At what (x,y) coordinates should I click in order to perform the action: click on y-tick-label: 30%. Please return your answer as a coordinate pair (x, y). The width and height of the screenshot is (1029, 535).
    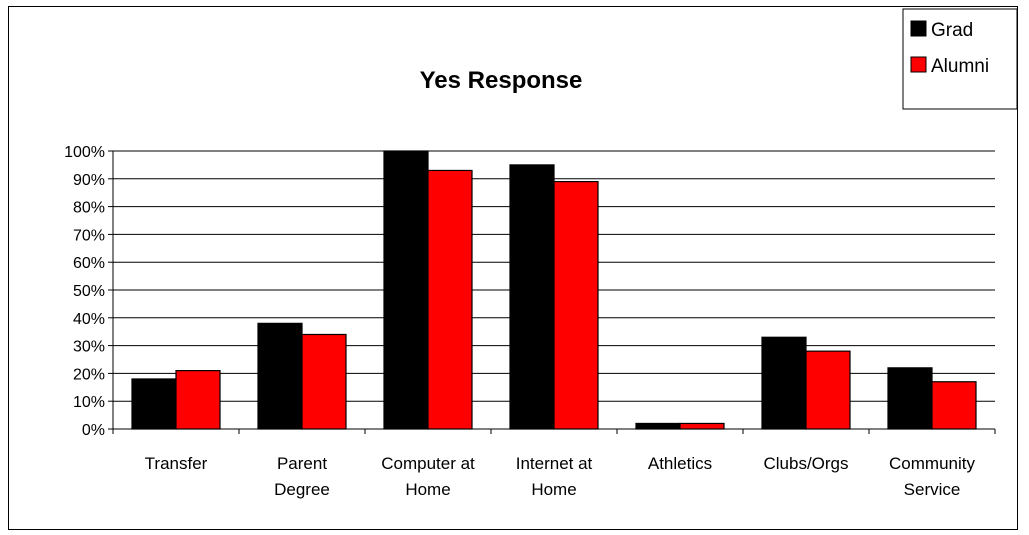
    Looking at the image, I should click on (89, 347).